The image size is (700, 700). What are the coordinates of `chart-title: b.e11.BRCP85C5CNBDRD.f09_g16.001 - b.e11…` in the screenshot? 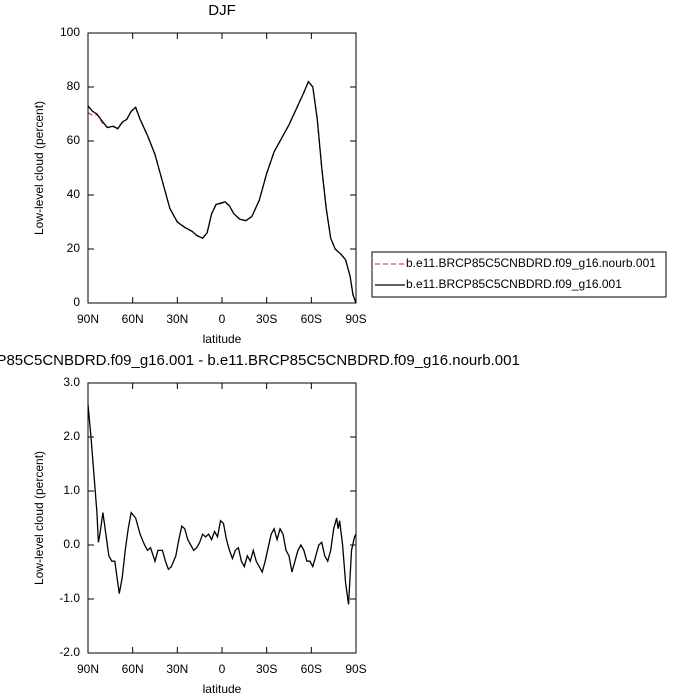 It's located at (260, 360).